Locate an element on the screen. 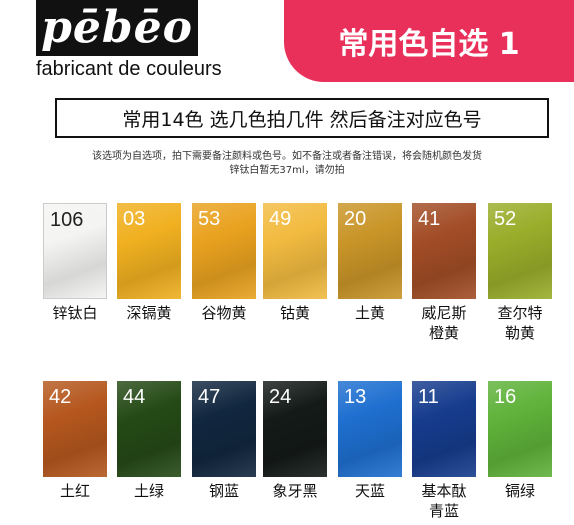 This screenshot has width=574, height=525. swatch-code: 16 is located at coordinates (505, 397).